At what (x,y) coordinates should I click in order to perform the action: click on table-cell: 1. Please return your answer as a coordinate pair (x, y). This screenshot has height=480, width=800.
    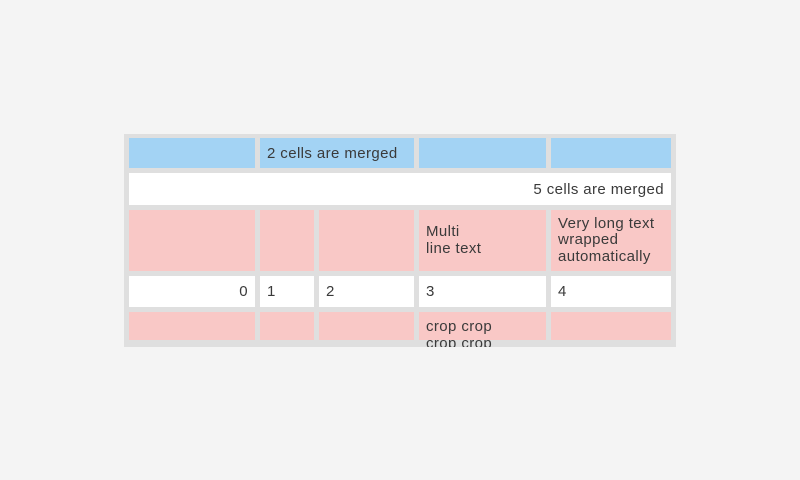
    Looking at the image, I should click on (287, 291).